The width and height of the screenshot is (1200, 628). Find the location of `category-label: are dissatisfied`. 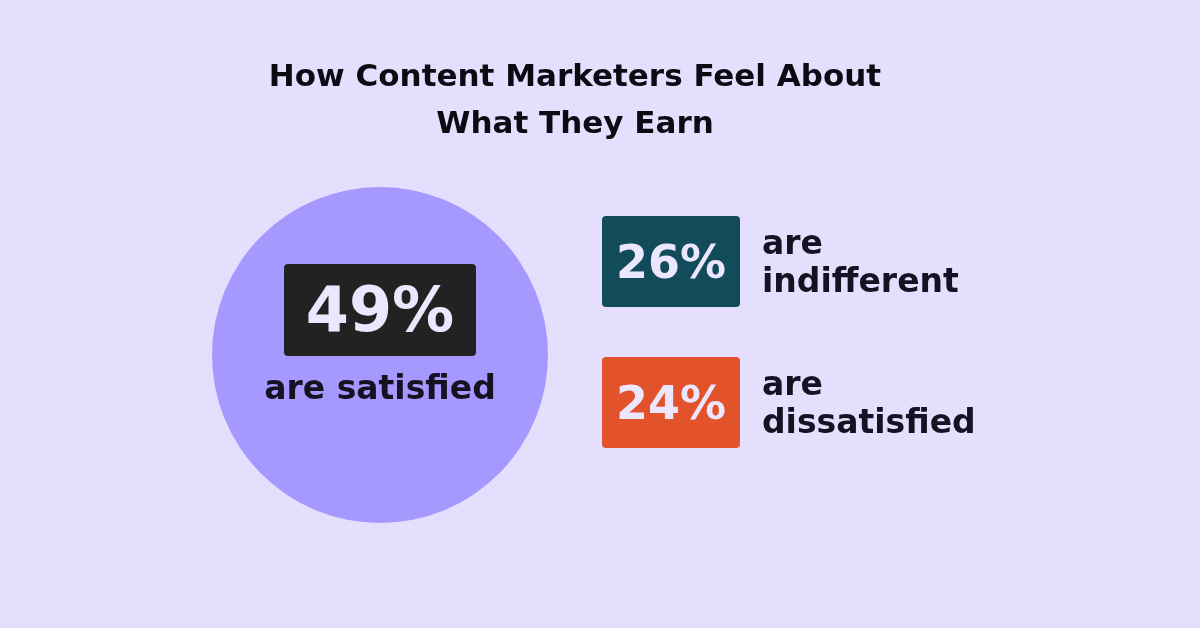

category-label: are dissatisfied is located at coordinates (869, 402).